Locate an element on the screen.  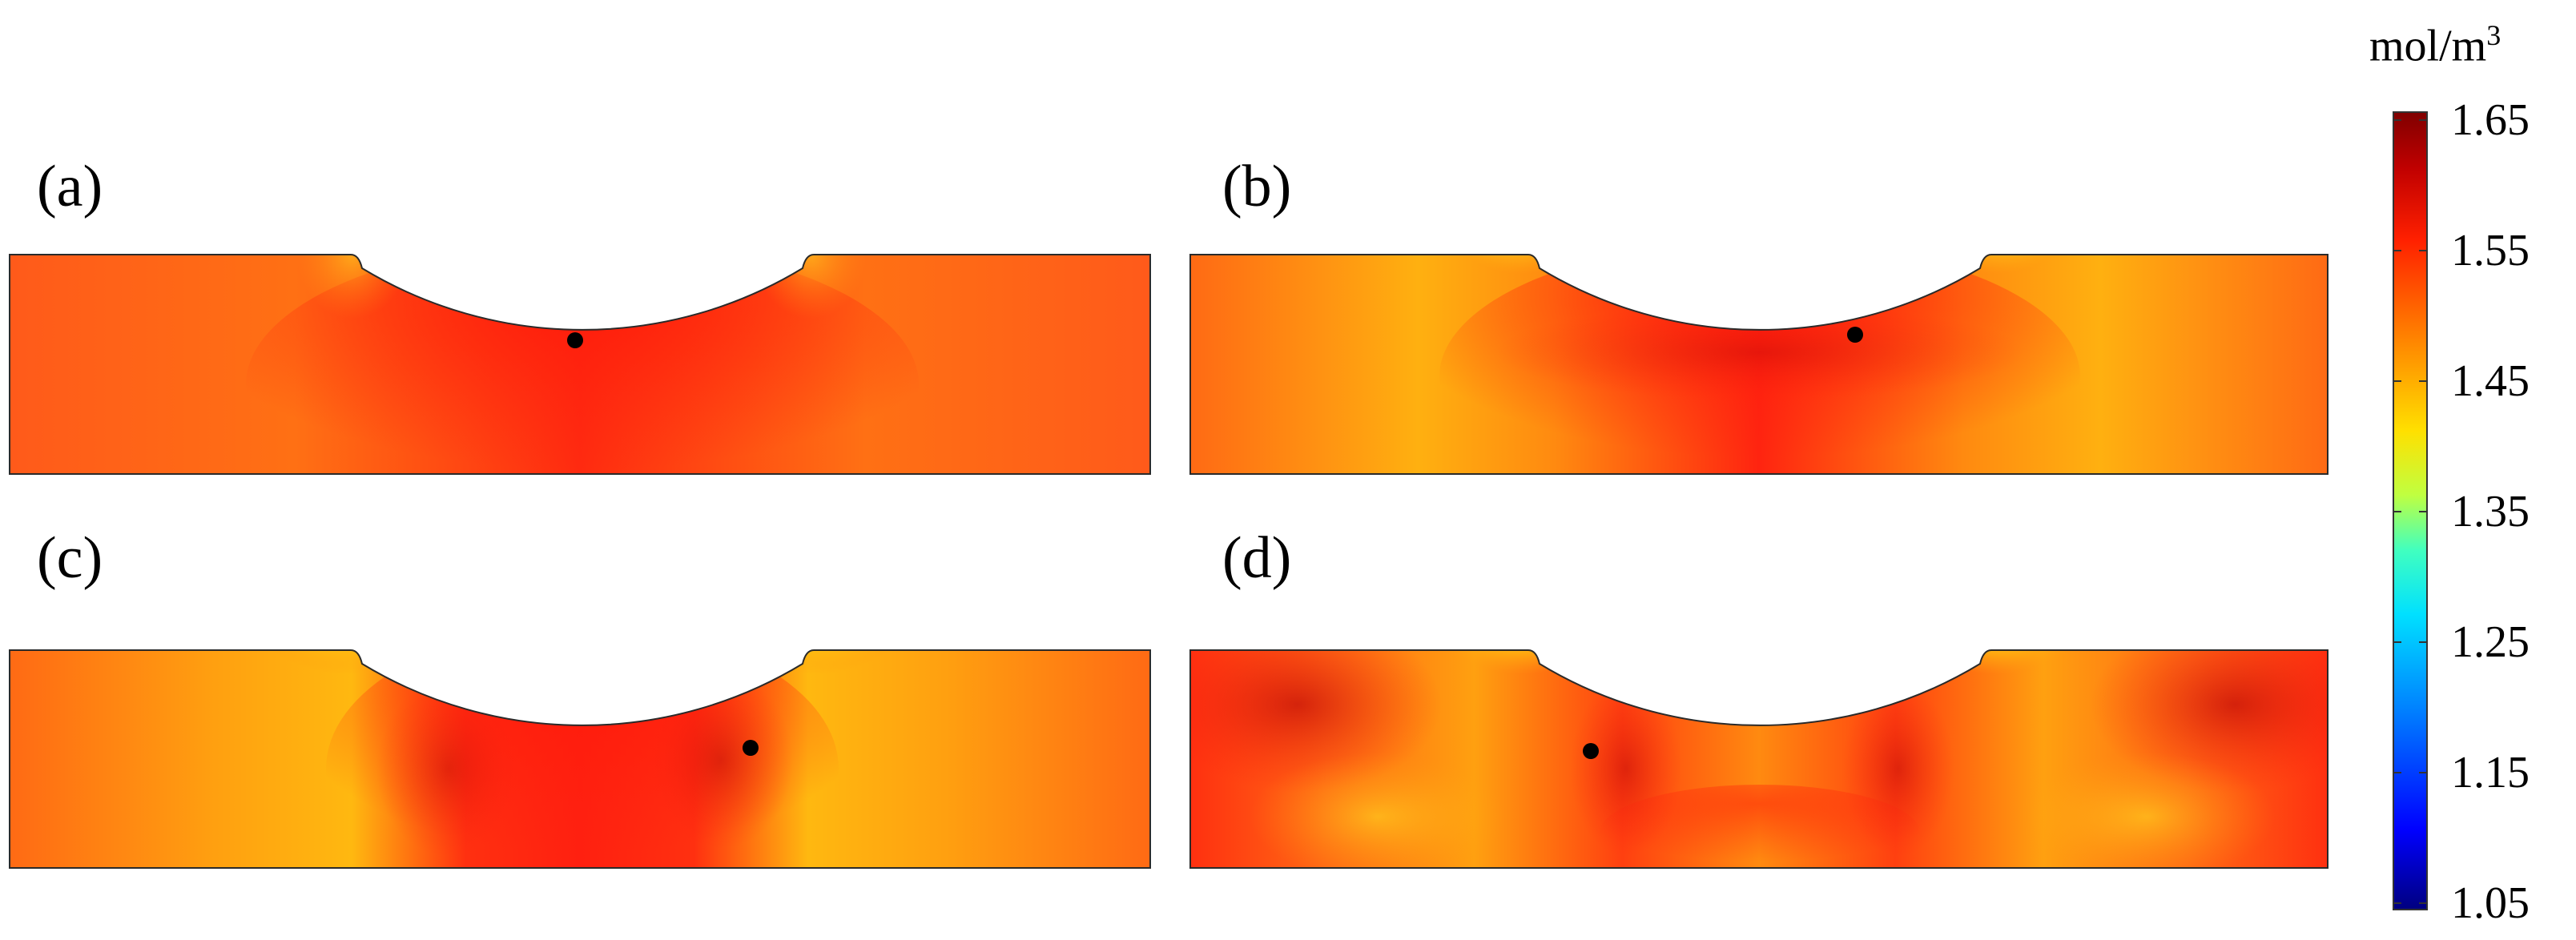
colorbar-tick-label: 1.65 is located at coordinates (2490, 120).